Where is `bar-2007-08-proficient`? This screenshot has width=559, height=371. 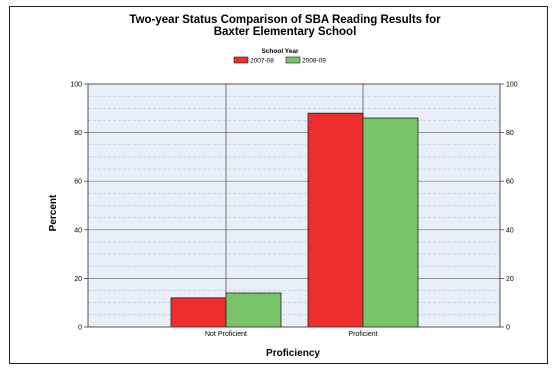 bar-2007-08-proficient is located at coordinates (335, 220).